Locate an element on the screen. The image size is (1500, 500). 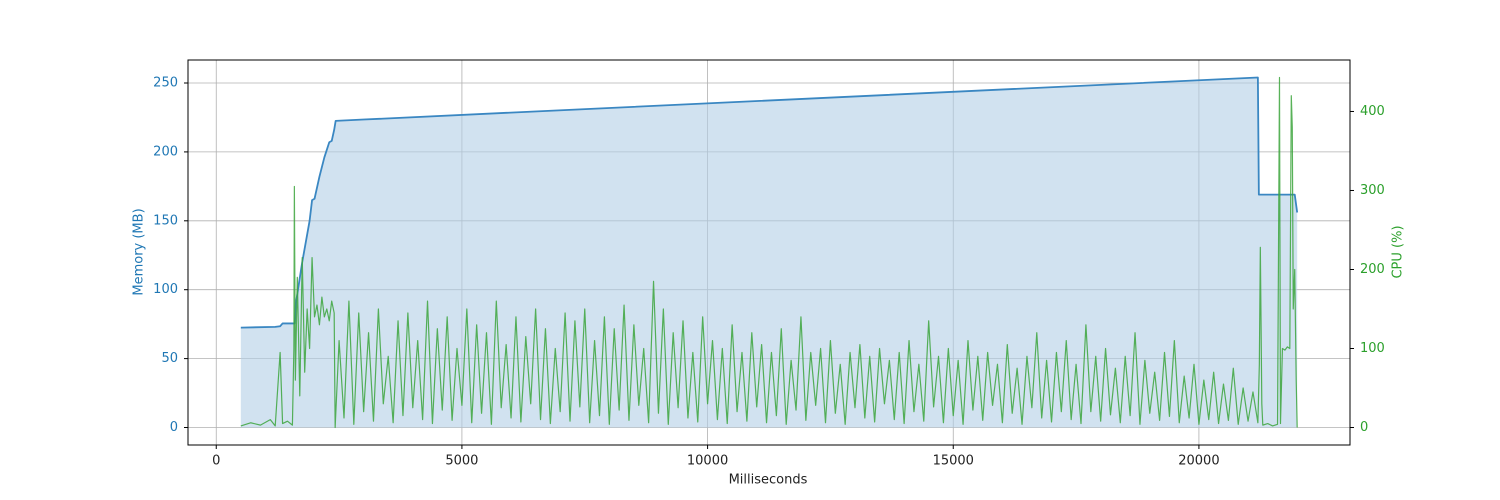
x-tick-label: 10000 is located at coordinates (707, 461).